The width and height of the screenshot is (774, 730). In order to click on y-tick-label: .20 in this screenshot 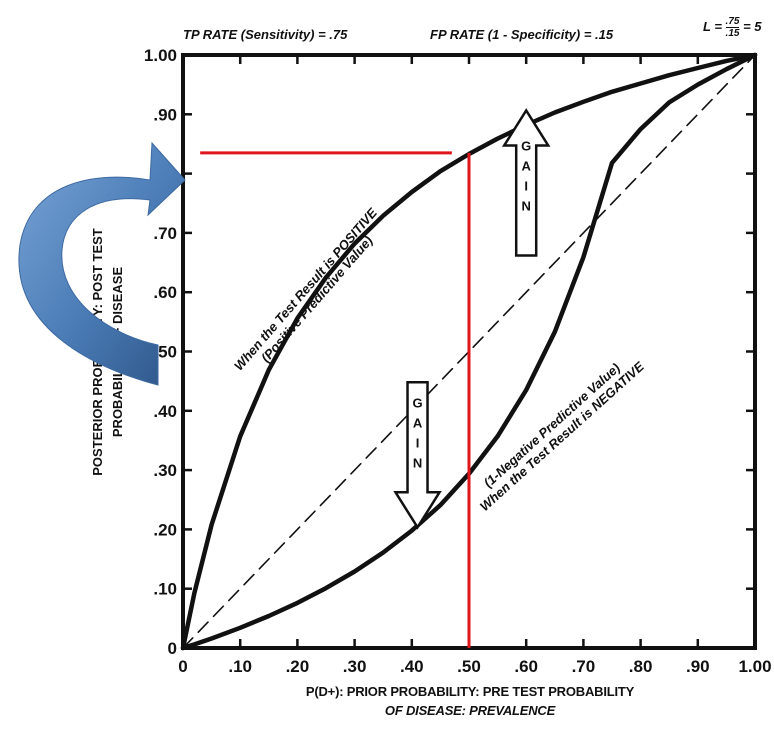, I will do `click(165, 529)`.